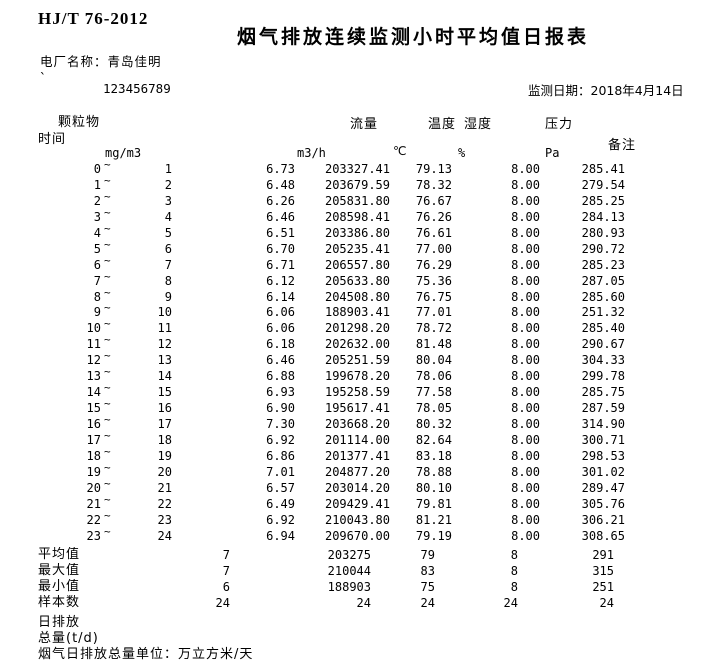 The height and width of the screenshot is (662, 726). I want to click on table-row: 18 ~19 6.86 201377.41 83.18 8.00 298.53, so click(363, 457).